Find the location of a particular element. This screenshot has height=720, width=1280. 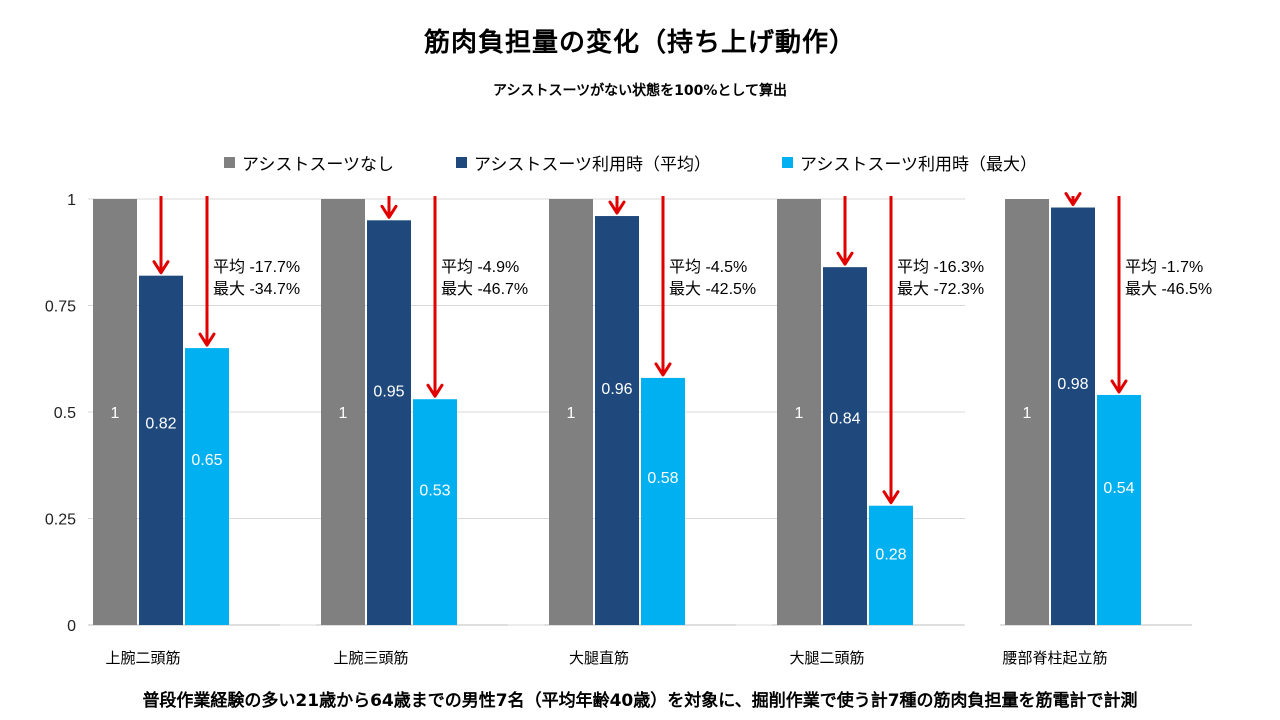

legend: アシストスーツなし アシストスーツ利用時（平均） アシストスーツ利用時（最大） is located at coordinates (640, 162).